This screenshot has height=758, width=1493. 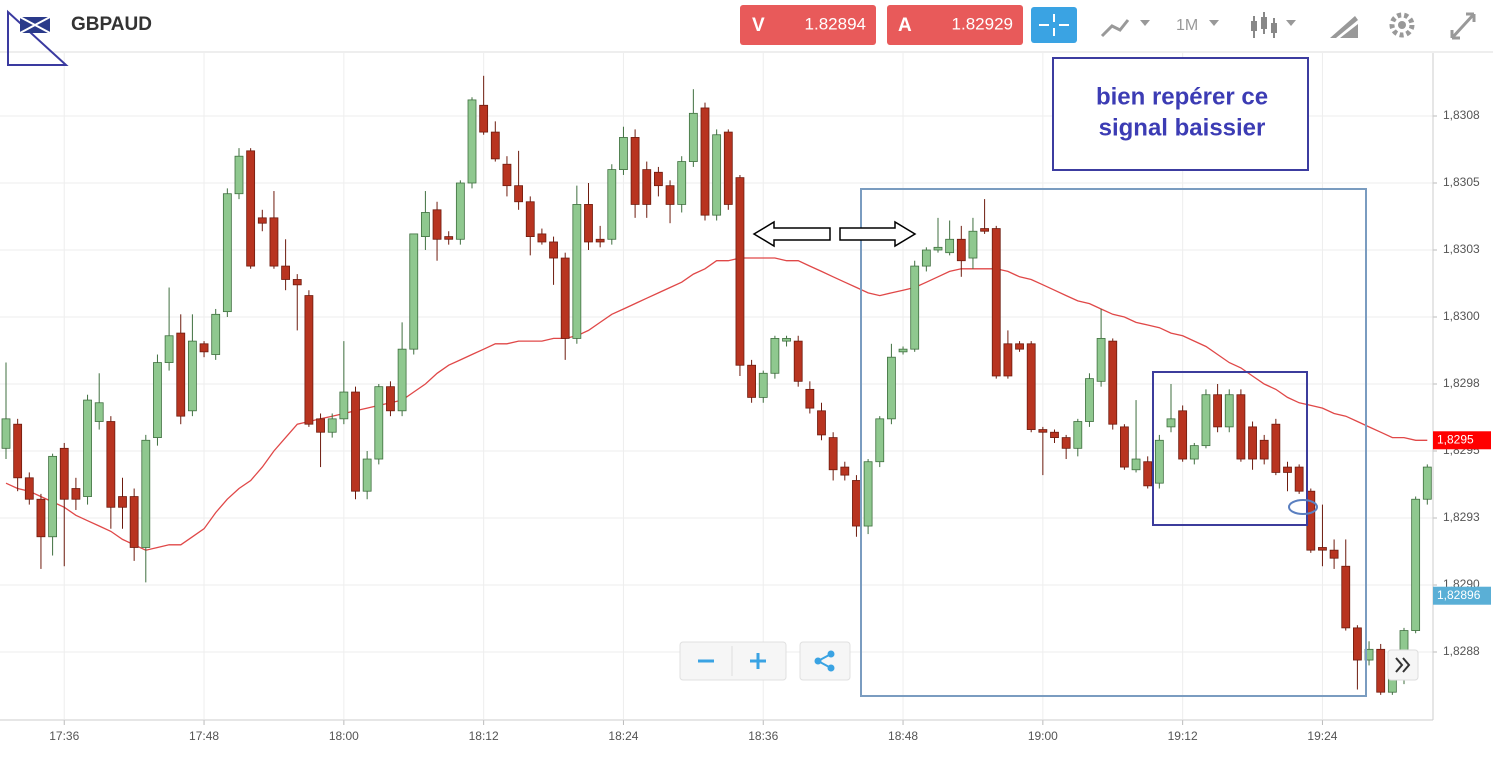 I want to click on annotation-line: signal baissier, so click(x=1182, y=127).